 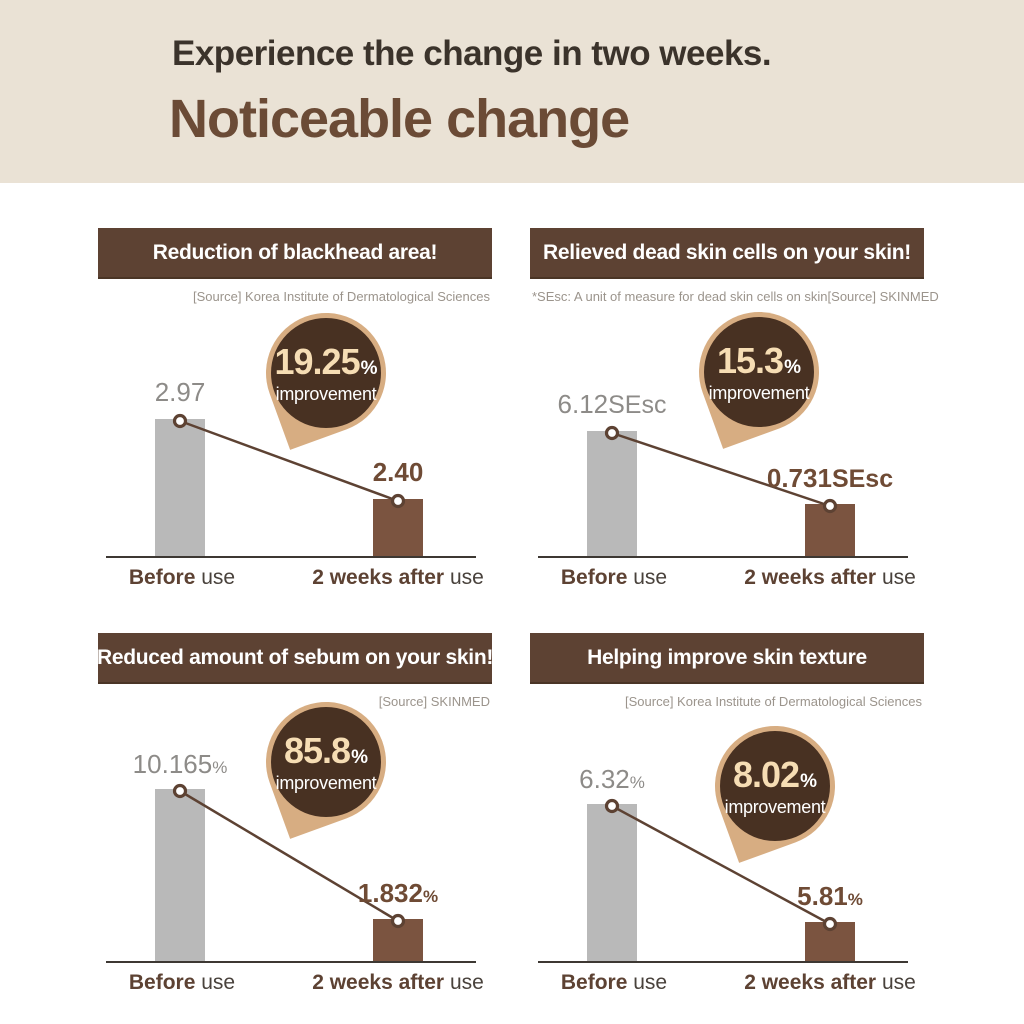 I want to click on badge-text: 8.02% improvement, so click(x=775, y=786).